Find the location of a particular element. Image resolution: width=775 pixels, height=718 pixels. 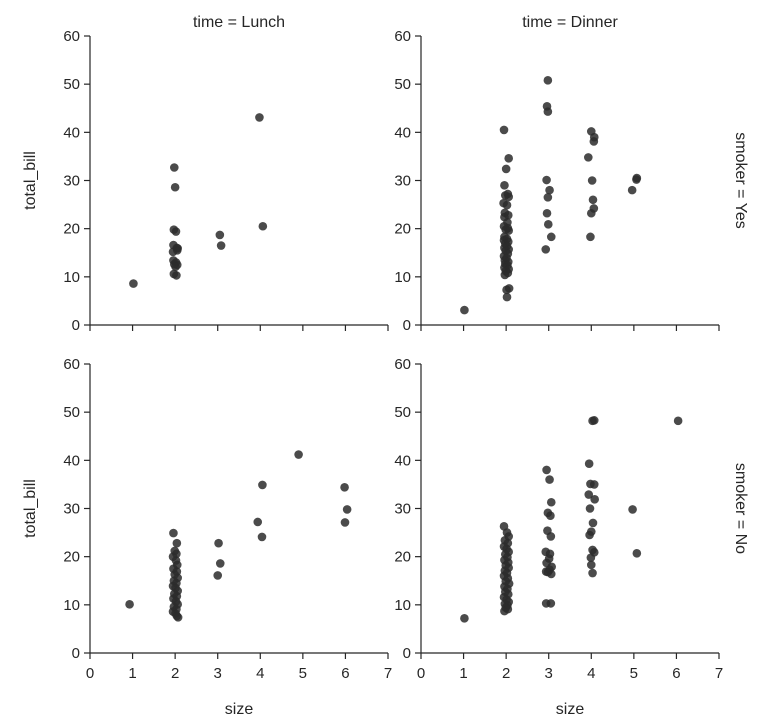

facet-column-title: time = Lunch is located at coordinates (239, 22).